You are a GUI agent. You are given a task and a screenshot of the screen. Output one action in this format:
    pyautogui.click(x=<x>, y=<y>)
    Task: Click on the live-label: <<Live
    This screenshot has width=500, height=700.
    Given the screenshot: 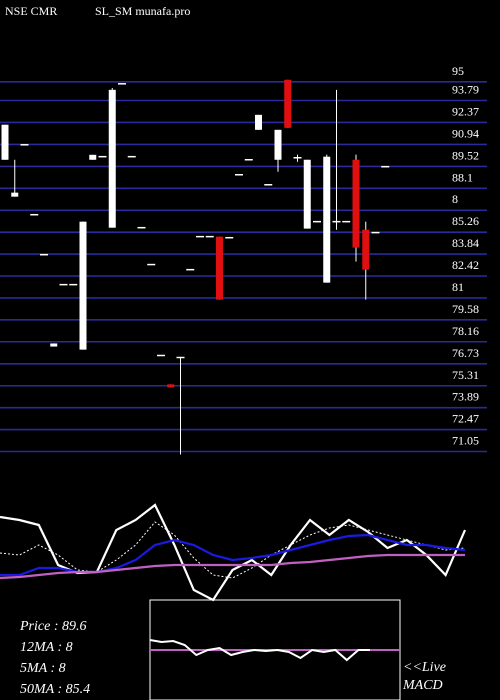 What is the action you would take?
    pyautogui.click(x=424, y=667)
    